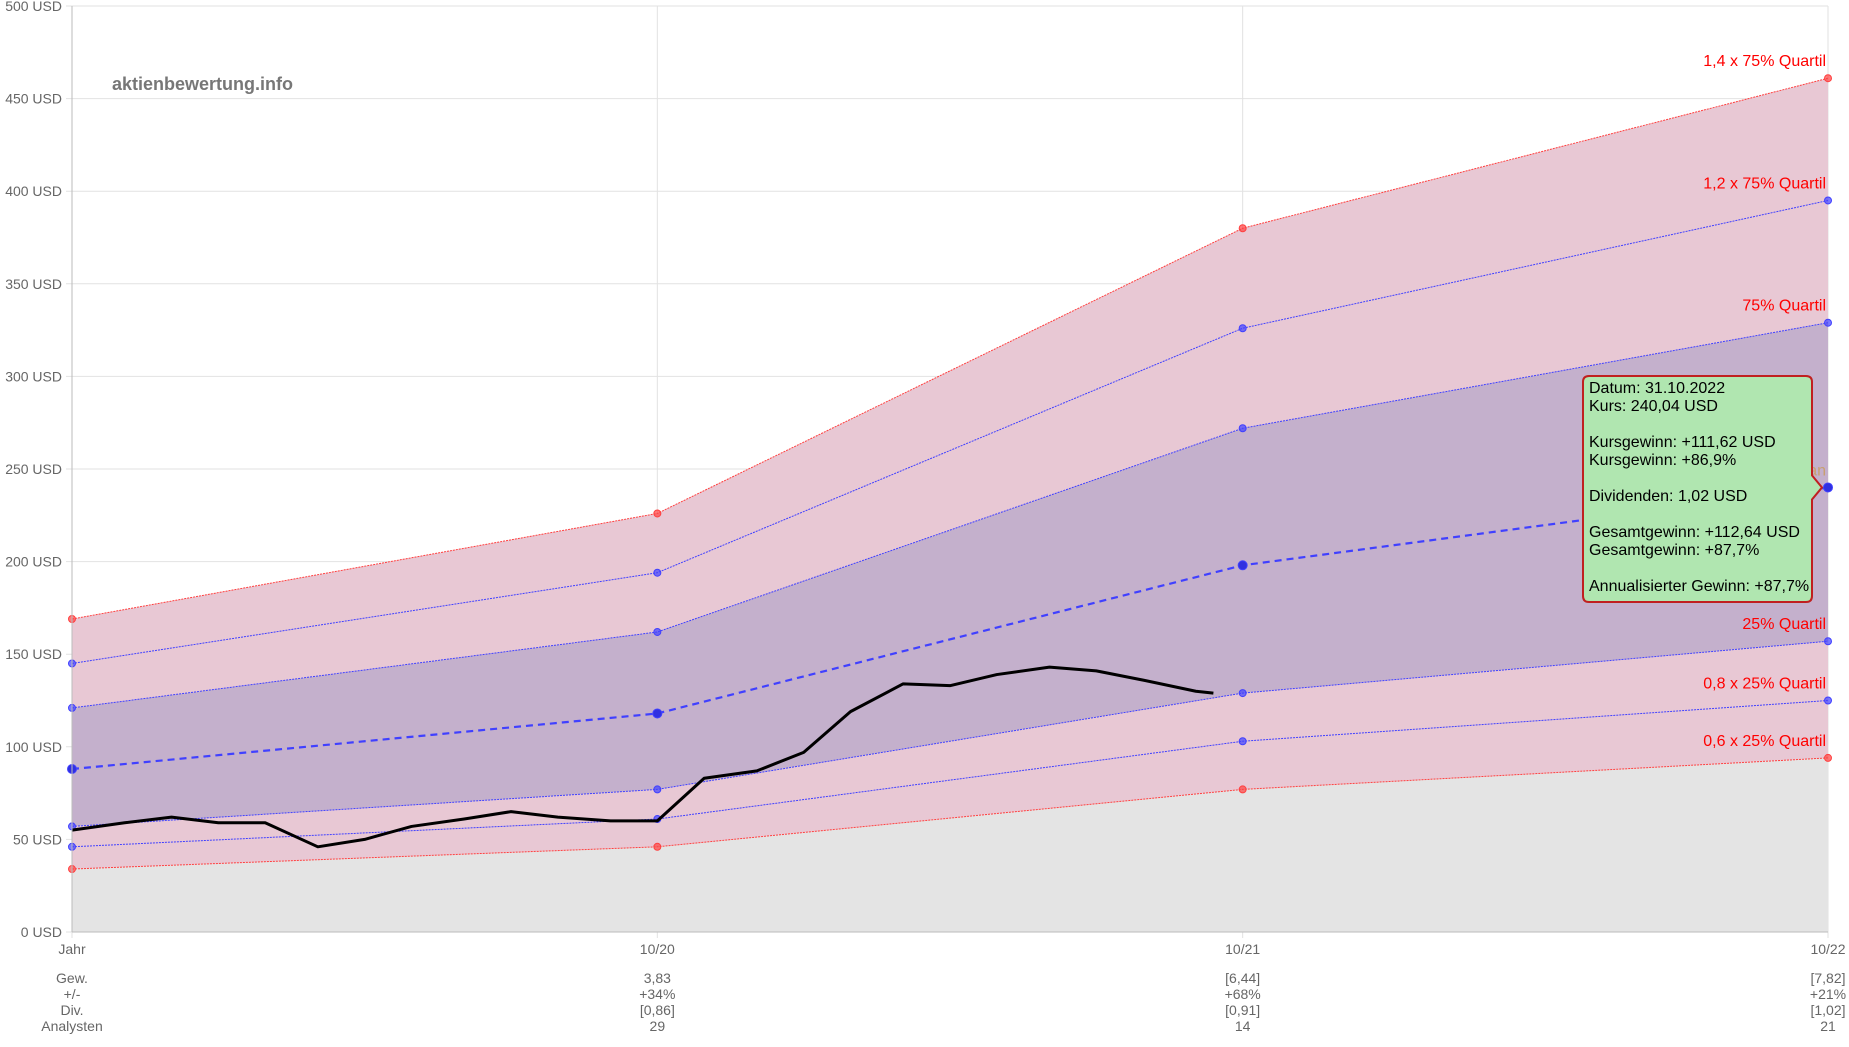  What do you see at coordinates (1243, 994) in the screenshot?
I see `stats-value: +68%` at bounding box center [1243, 994].